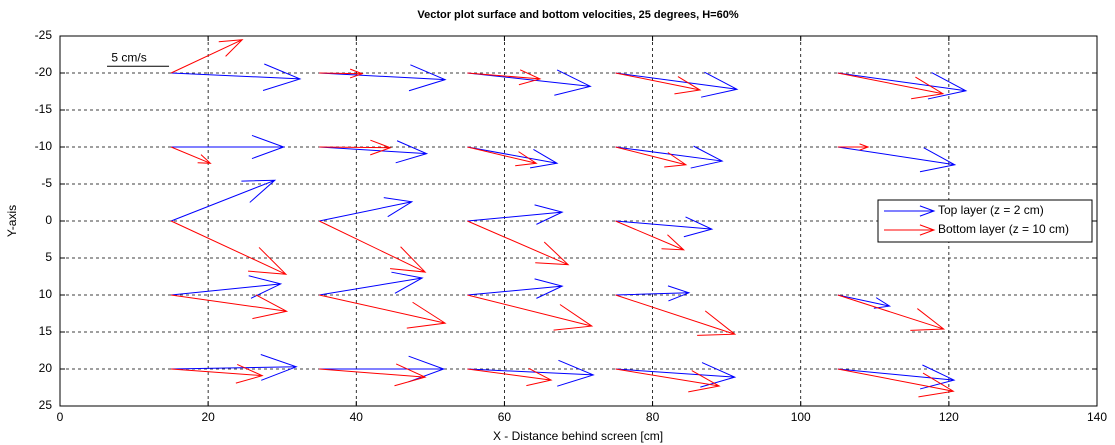 This screenshot has height=445, width=1115. Describe the element at coordinates (801, 417) in the screenshot. I see `x-tick-label: 100` at that location.